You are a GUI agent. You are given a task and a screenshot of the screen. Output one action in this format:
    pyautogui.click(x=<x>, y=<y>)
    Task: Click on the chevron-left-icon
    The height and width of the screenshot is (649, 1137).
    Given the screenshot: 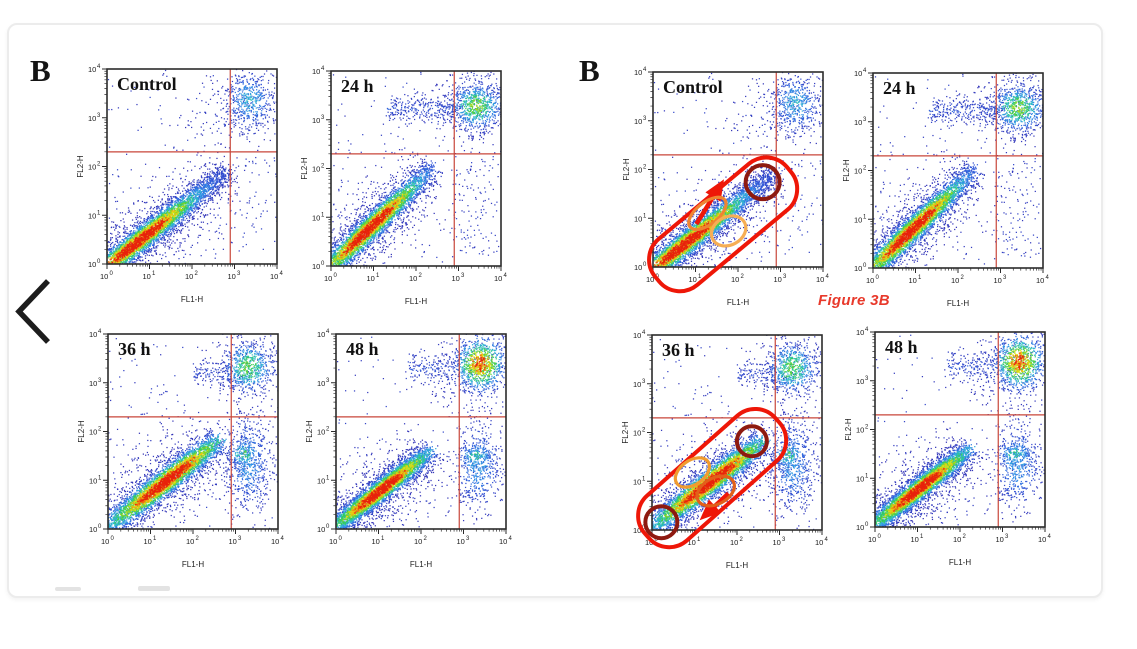 What is the action you would take?
    pyautogui.click(x=32, y=311)
    